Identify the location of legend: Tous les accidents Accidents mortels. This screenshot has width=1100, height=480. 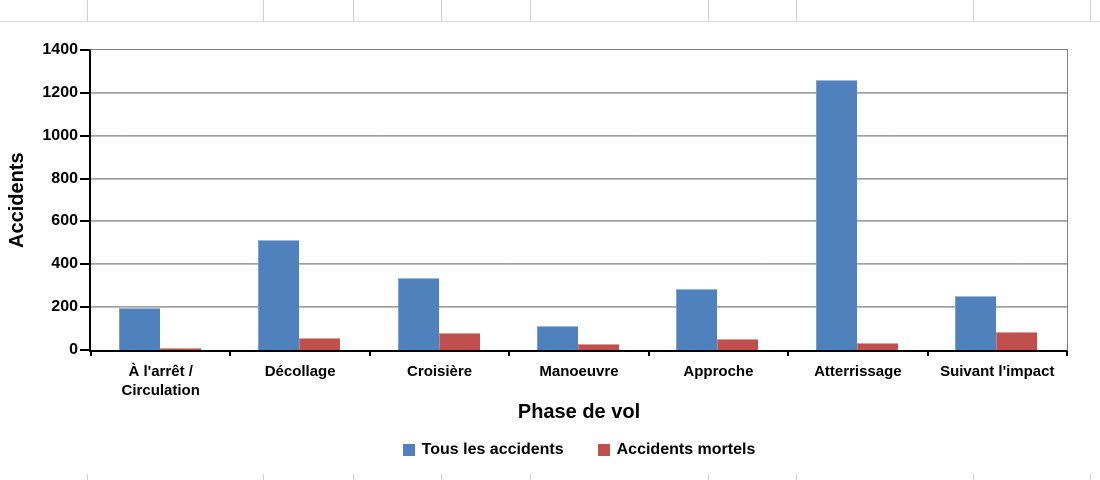
(579, 450).